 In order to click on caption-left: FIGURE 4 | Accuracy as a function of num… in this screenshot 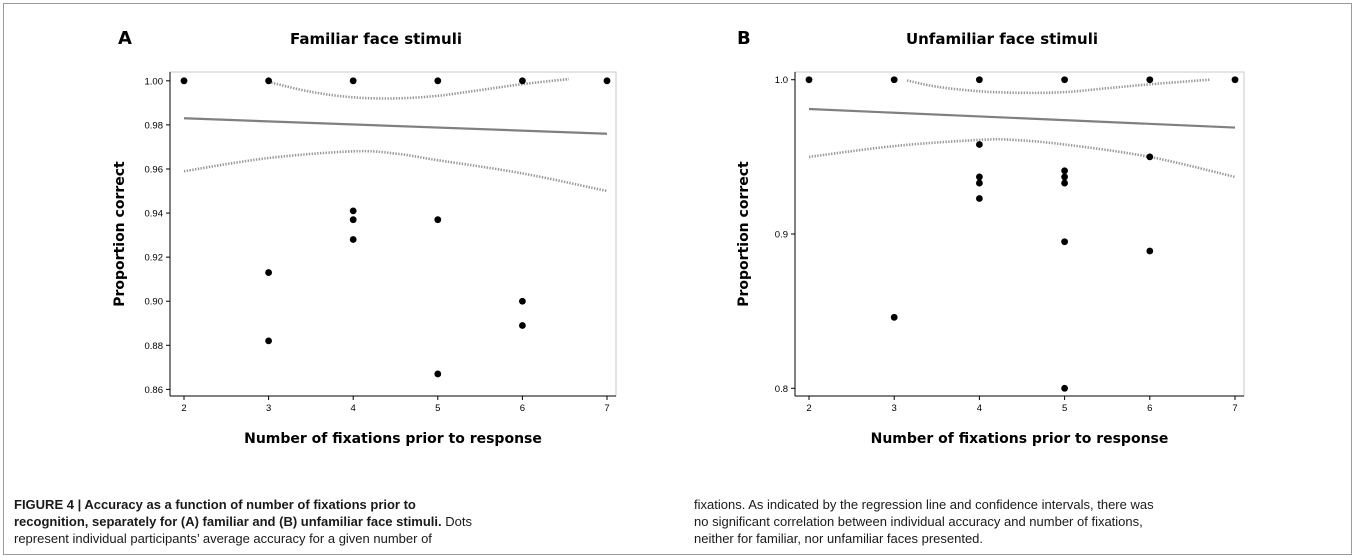, I will do `click(344, 521)`.